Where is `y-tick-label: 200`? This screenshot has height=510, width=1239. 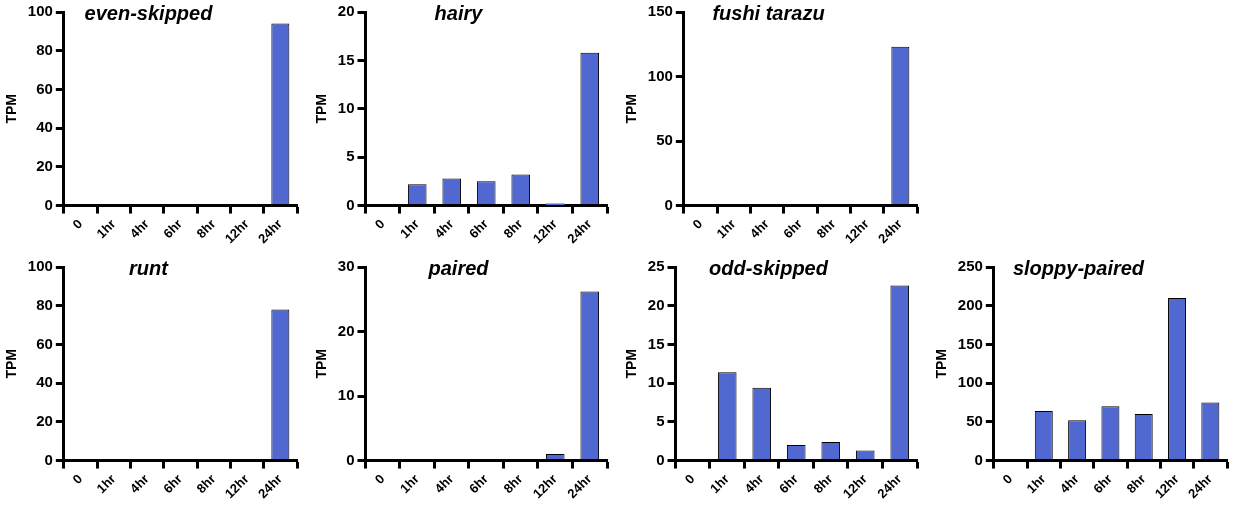 y-tick-label: 200 is located at coordinates (970, 304).